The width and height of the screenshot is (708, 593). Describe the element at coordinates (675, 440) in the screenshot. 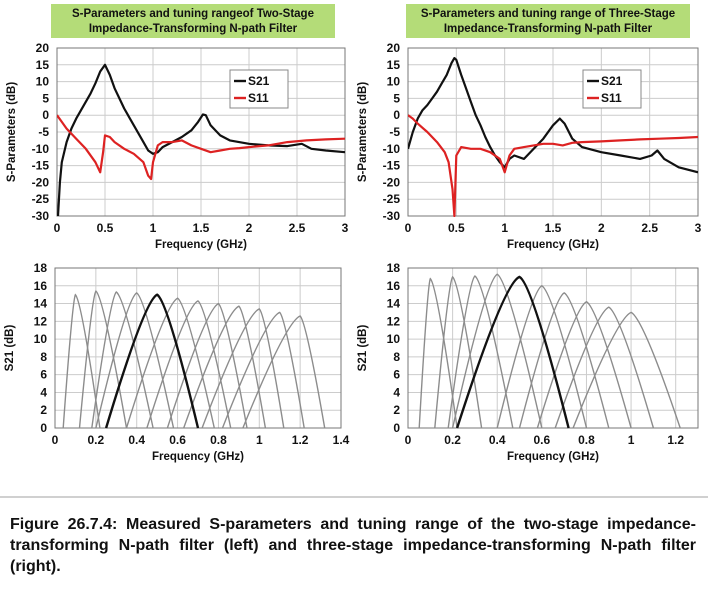

I see `x-tick-label: 1.2` at that location.